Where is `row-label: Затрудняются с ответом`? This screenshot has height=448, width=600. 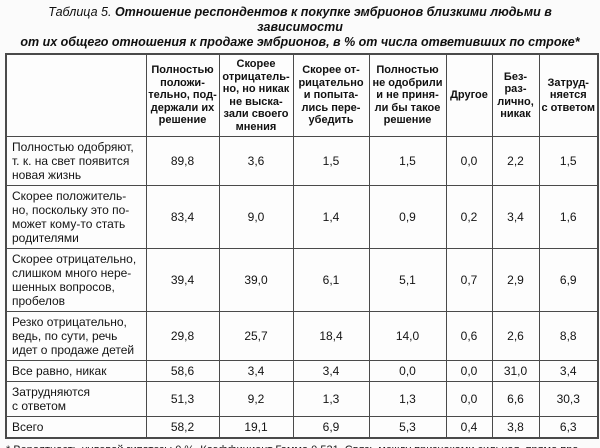 row-label: Затрудняются с ответом is located at coordinates (76, 399).